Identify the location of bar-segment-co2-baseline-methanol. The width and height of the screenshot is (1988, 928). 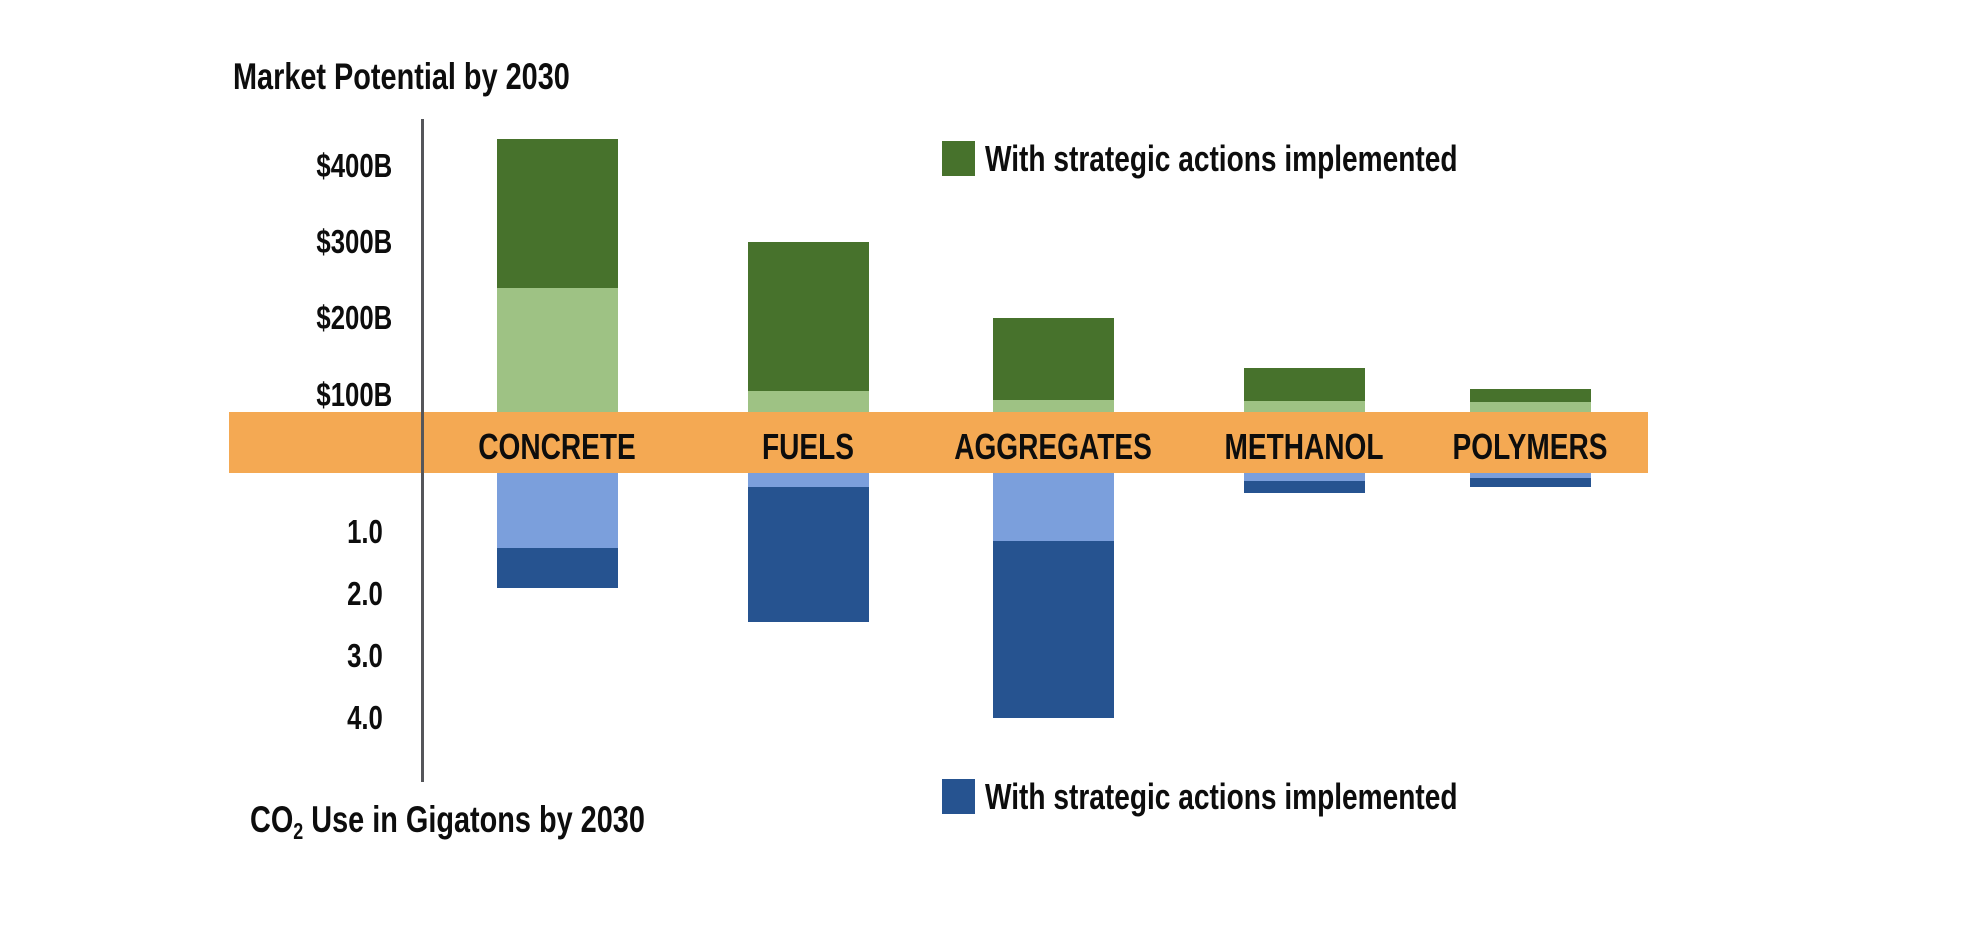
(1304, 477).